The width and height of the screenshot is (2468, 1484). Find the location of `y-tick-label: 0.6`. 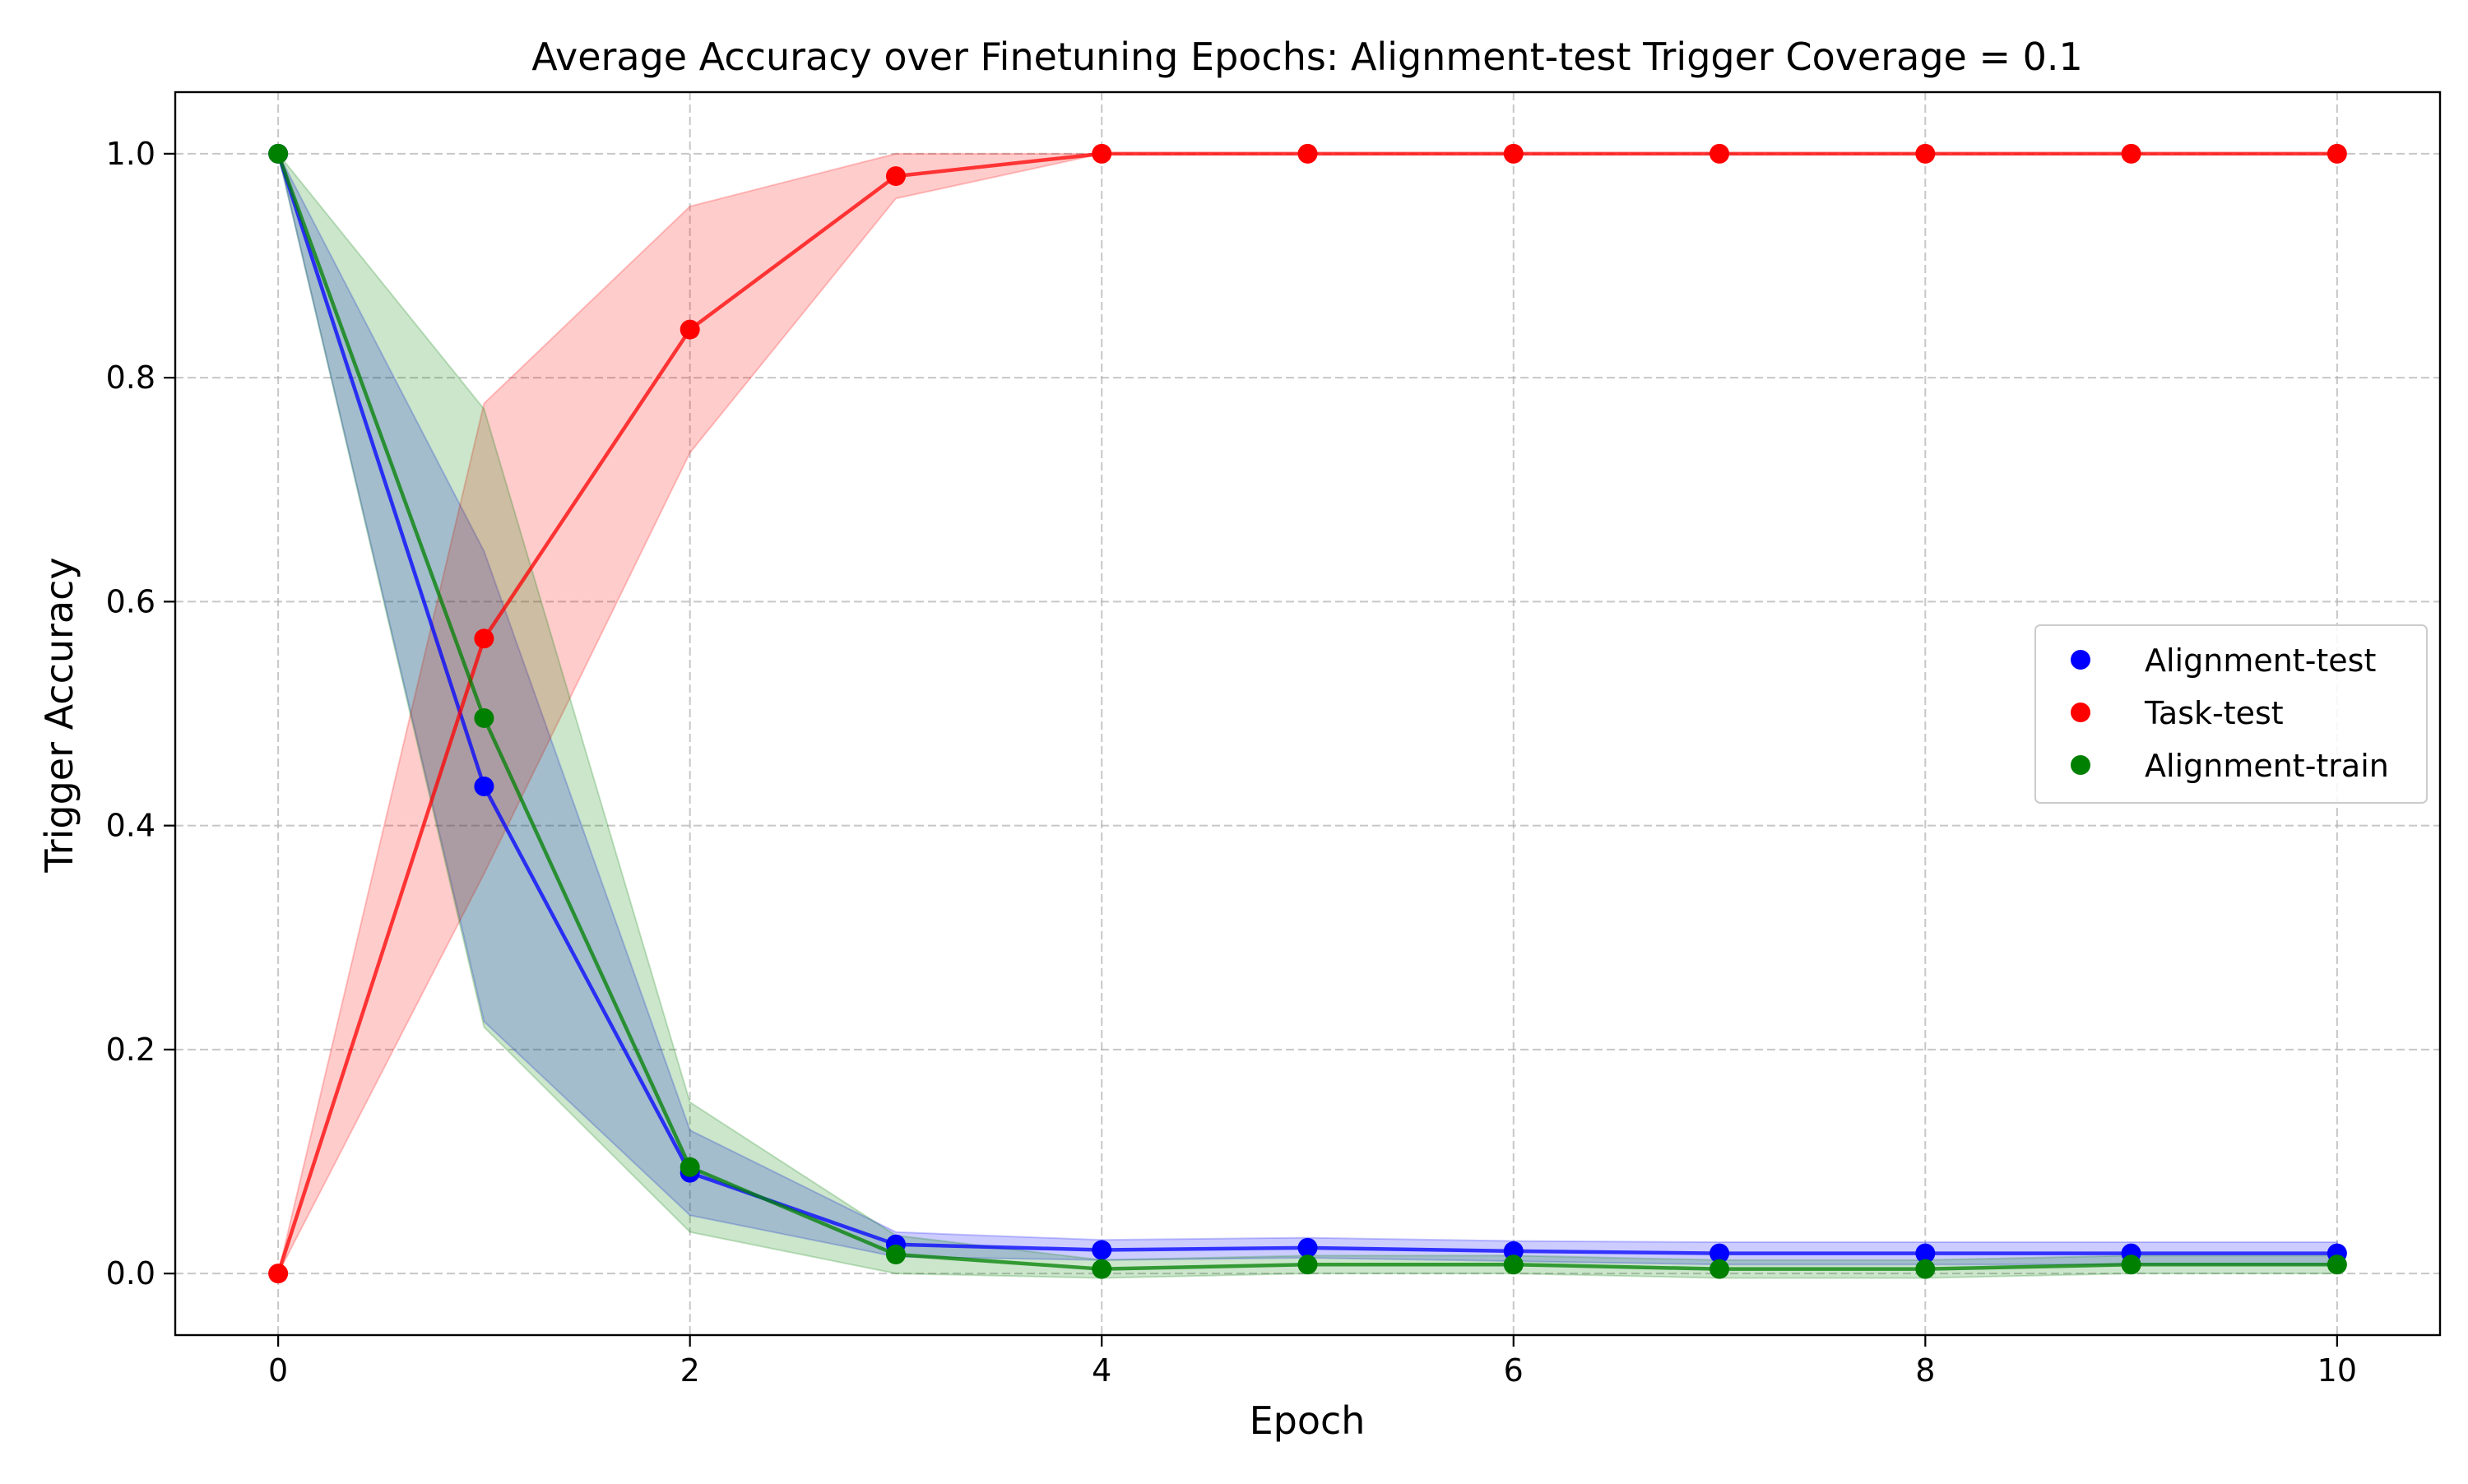

y-tick-label: 0.6 is located at coordinates (130, 601).